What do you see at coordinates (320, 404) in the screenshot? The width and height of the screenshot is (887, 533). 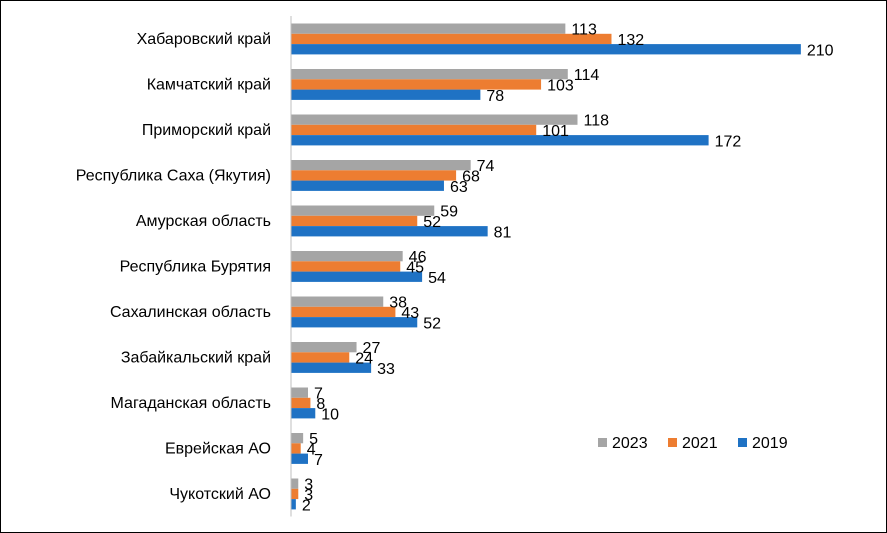 I see `data-label-2021: 8` at bounding box center [320, 404].